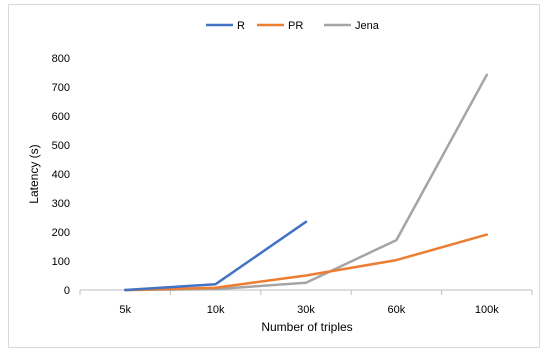  I want to click on x-tick-label: 10k, so click(216, 310).